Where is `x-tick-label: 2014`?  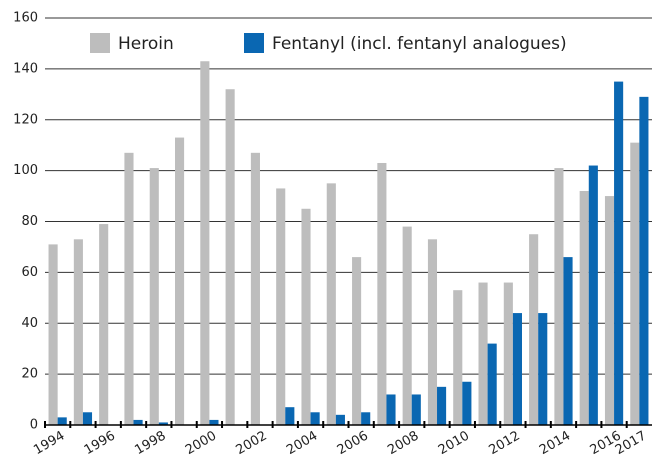 x-tick-label: 2014 is located at coordinates (555, 444).